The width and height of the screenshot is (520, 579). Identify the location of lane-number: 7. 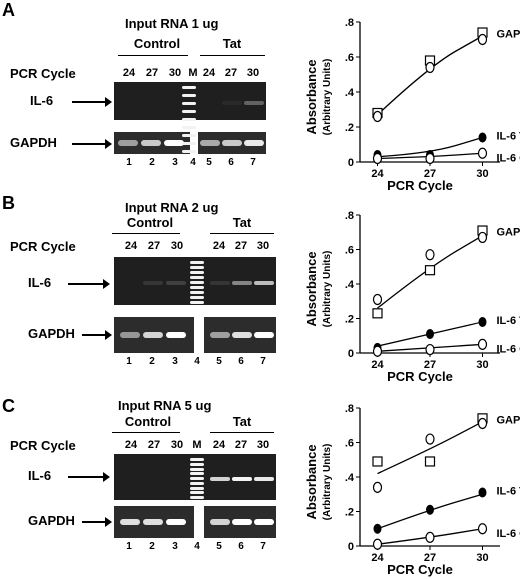
(263, 546).